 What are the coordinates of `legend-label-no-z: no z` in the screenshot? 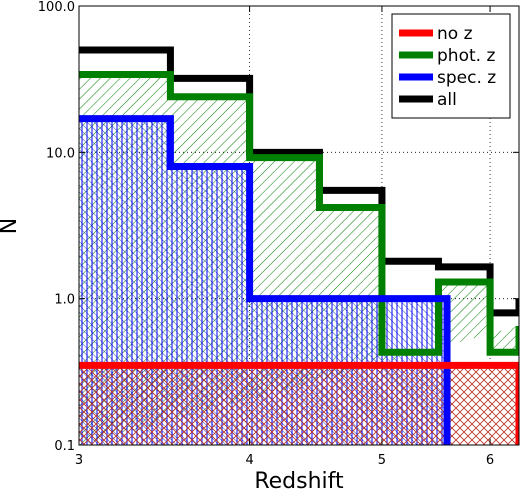 It's located at (455, 34).